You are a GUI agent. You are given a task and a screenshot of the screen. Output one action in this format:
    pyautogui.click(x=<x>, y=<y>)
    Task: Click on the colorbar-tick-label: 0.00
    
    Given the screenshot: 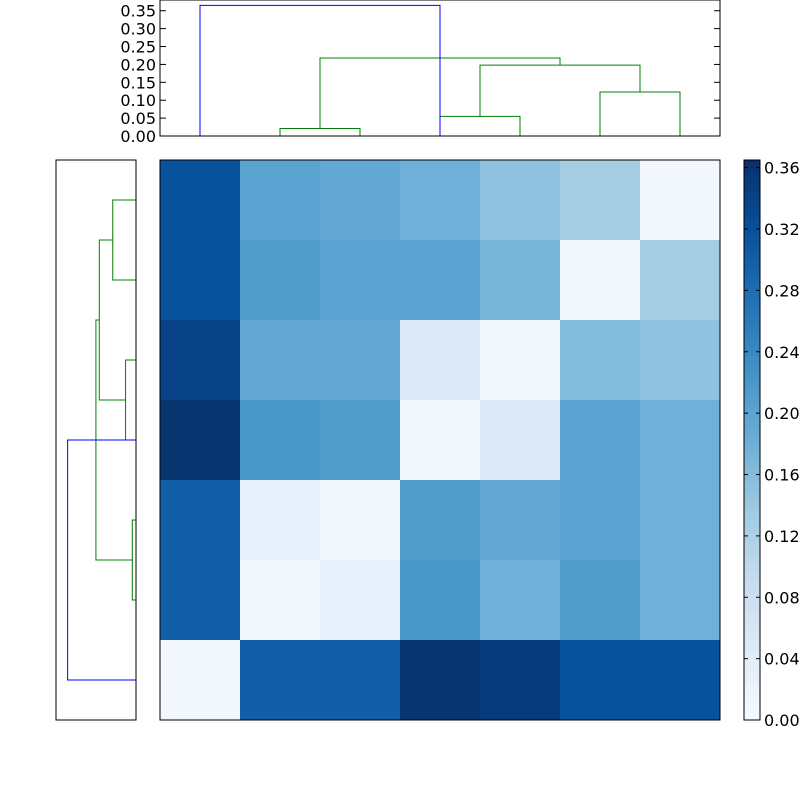 What is the action you would take?
    pyautogui.click(x=782, y=720)
    